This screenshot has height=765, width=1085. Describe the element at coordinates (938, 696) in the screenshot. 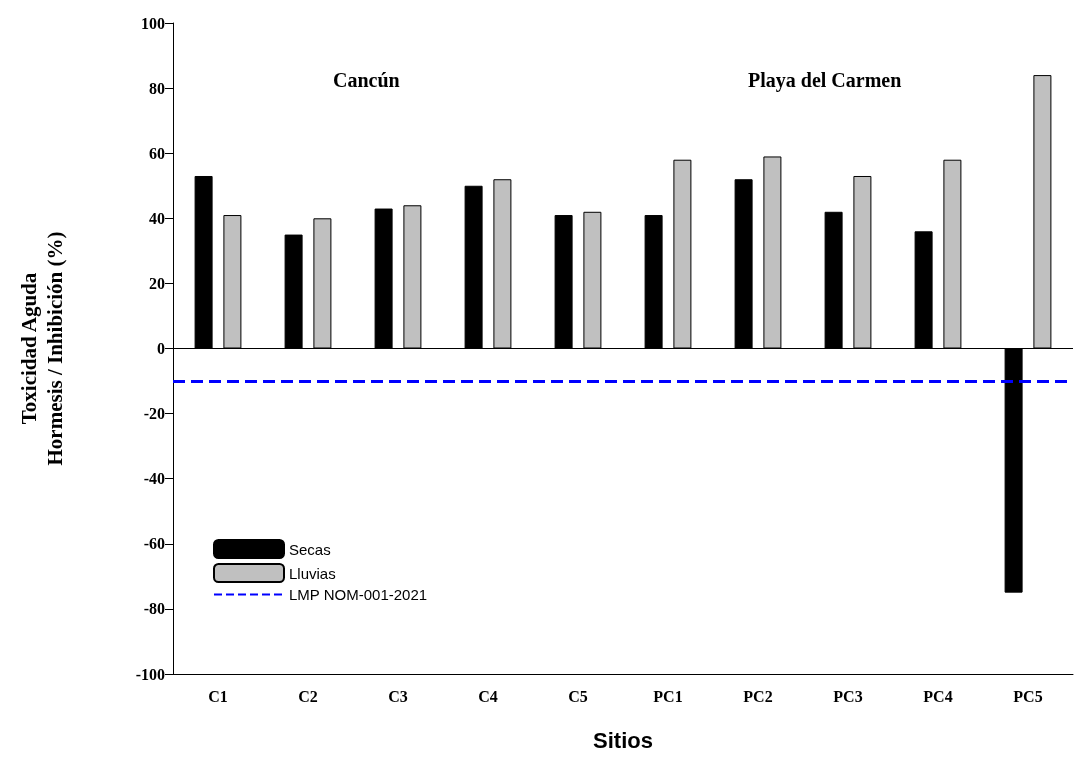

I see `x-tick-label: PC4` at that location.